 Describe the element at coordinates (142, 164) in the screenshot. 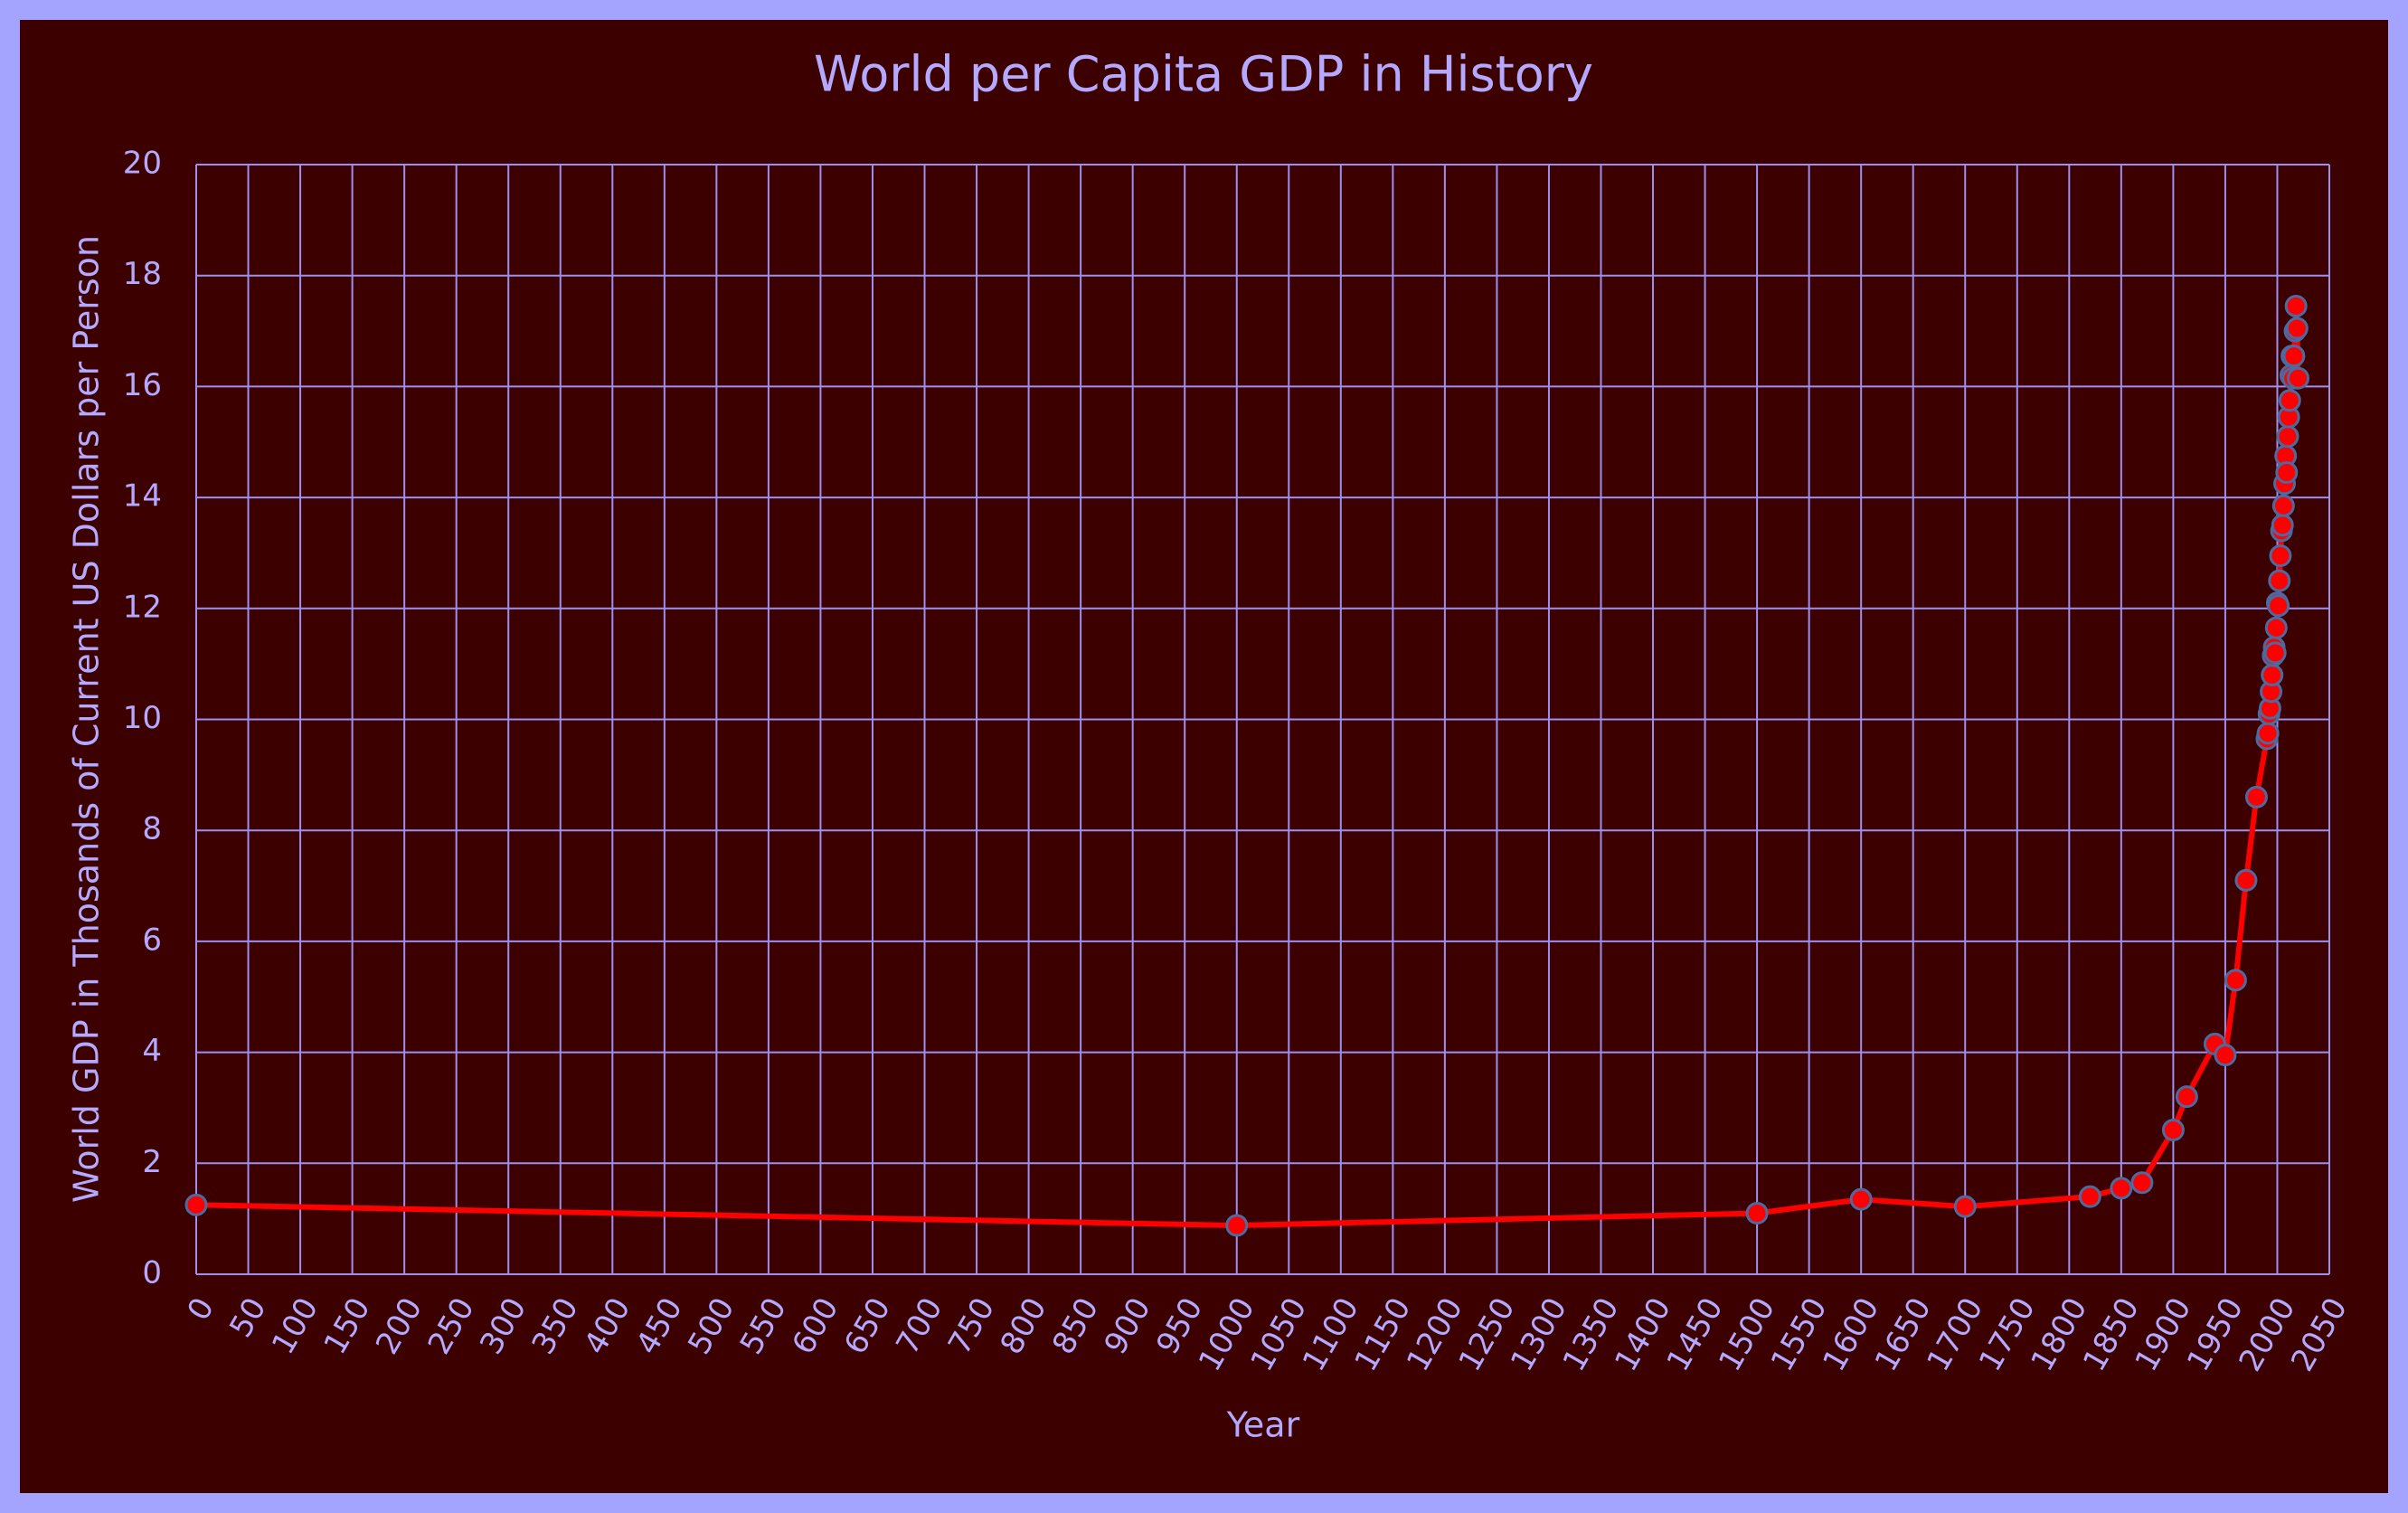

I see `y-tick-label: 20` at that location.